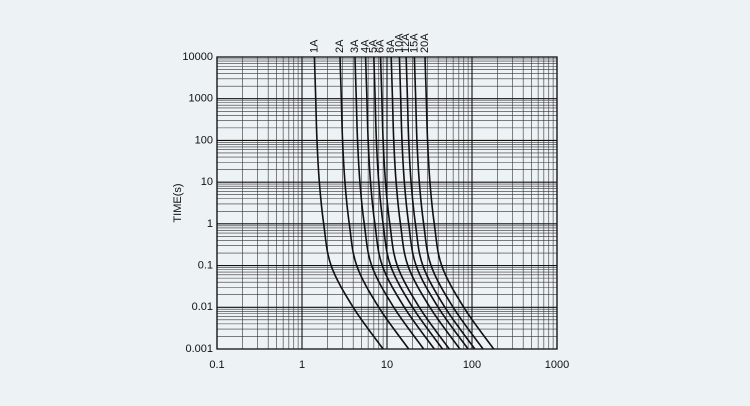 Image resolution: width=750 pixels, height=406 pixels. I want to click on y-tick-label: 0.001, so click(199, 349).